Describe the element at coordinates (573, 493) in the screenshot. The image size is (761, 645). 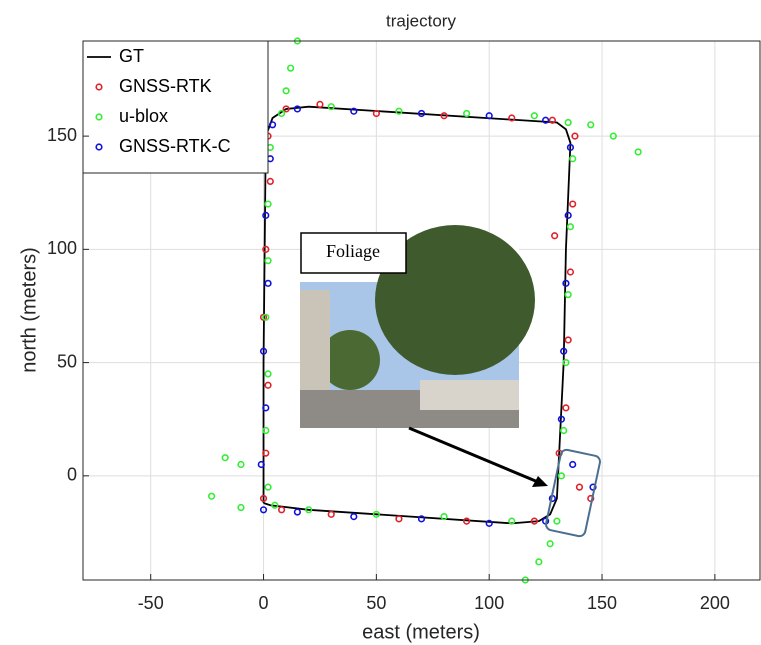
I see `highlight-box` at that location.